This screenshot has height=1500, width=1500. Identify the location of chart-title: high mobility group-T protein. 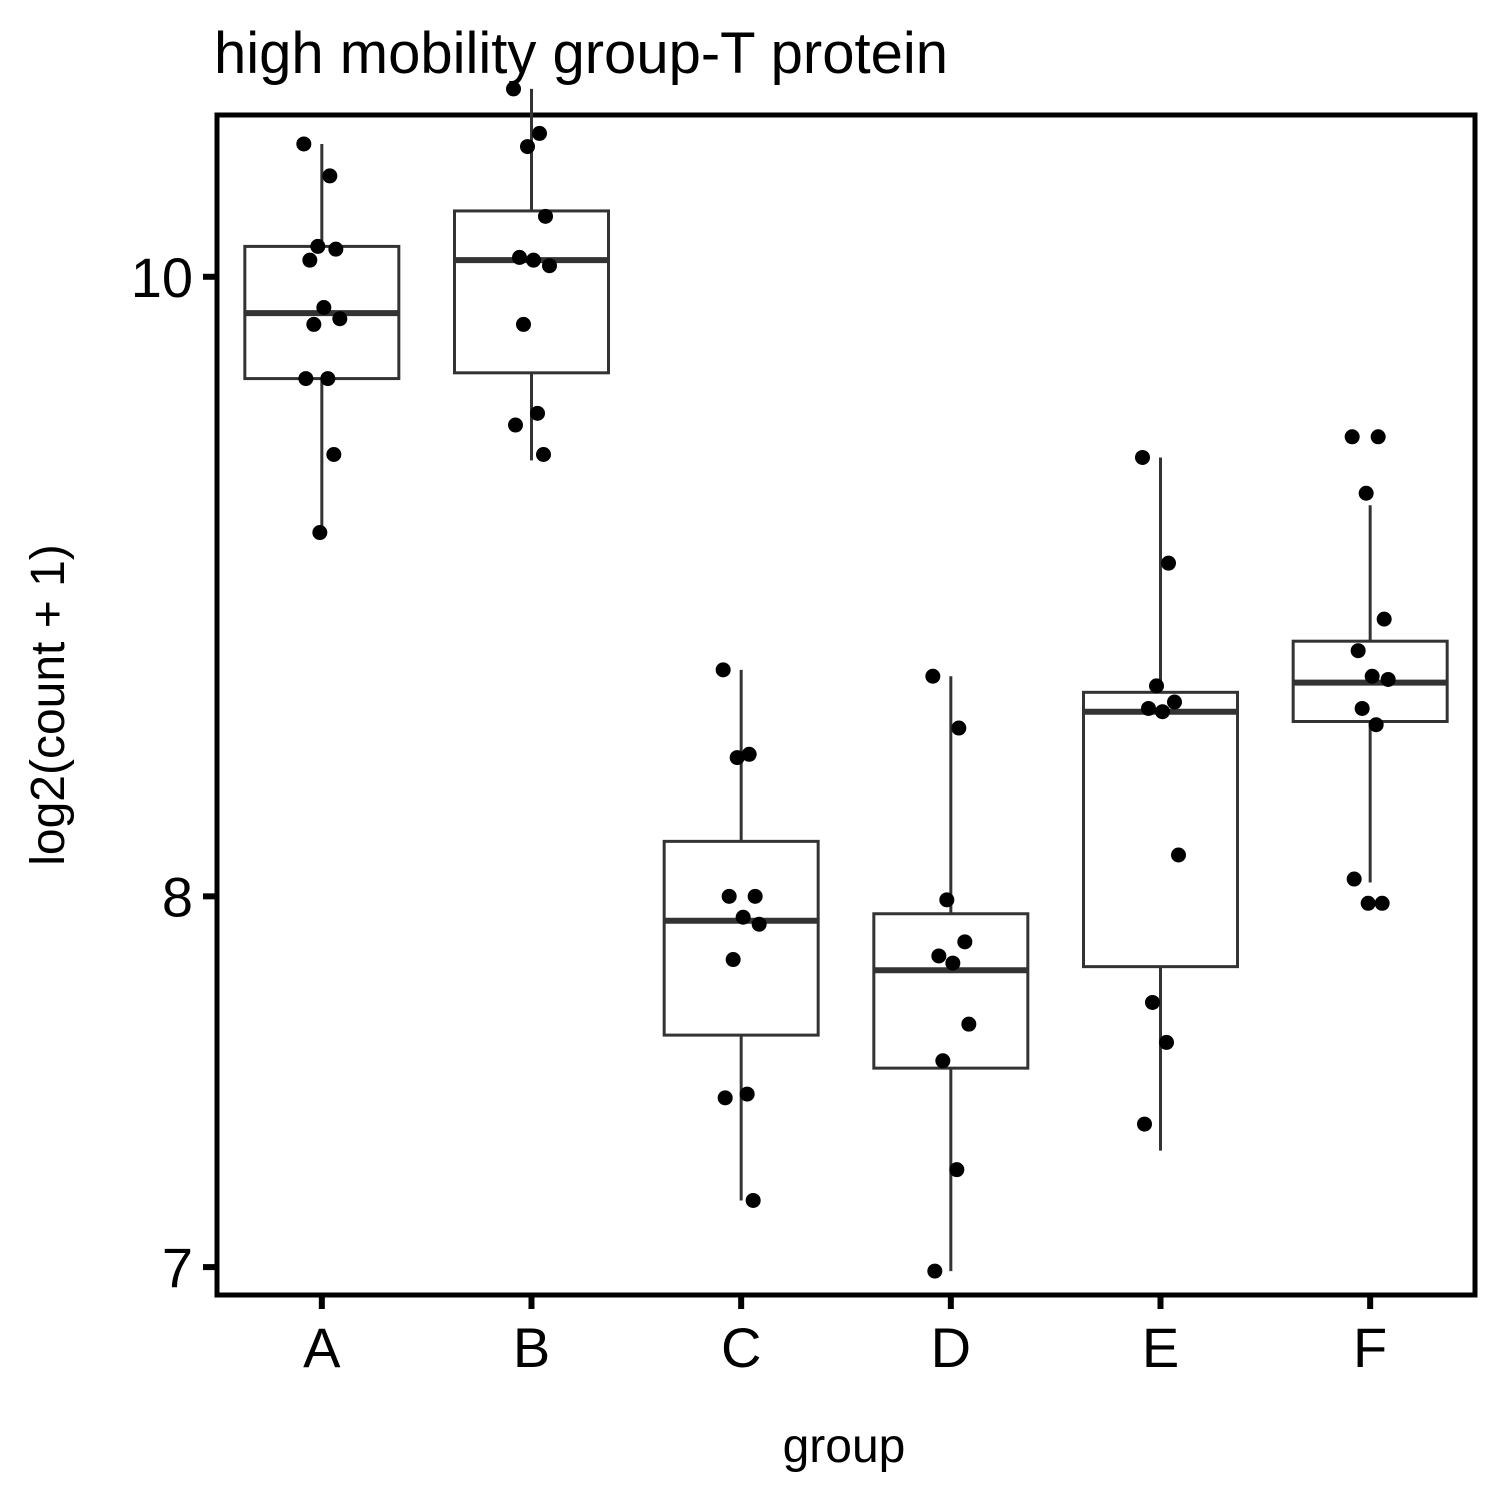
(581, 53).